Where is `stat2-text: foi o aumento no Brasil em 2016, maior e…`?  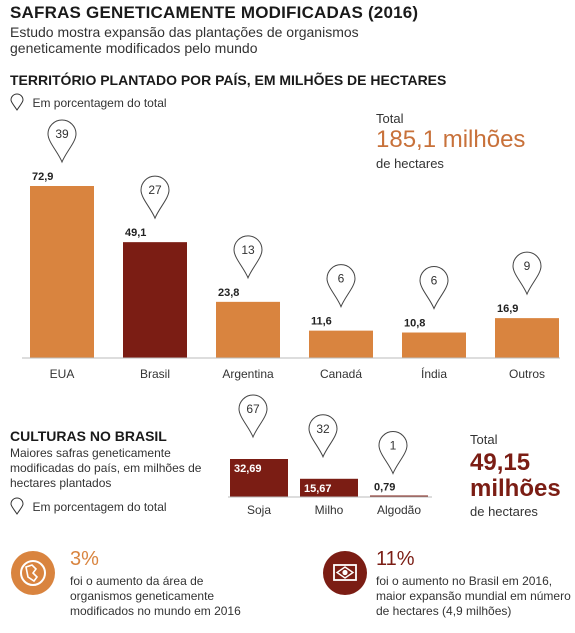
stat2-text: foi o aumento no Brasil em 2016, maior e… is located at coordinates (473, 596).